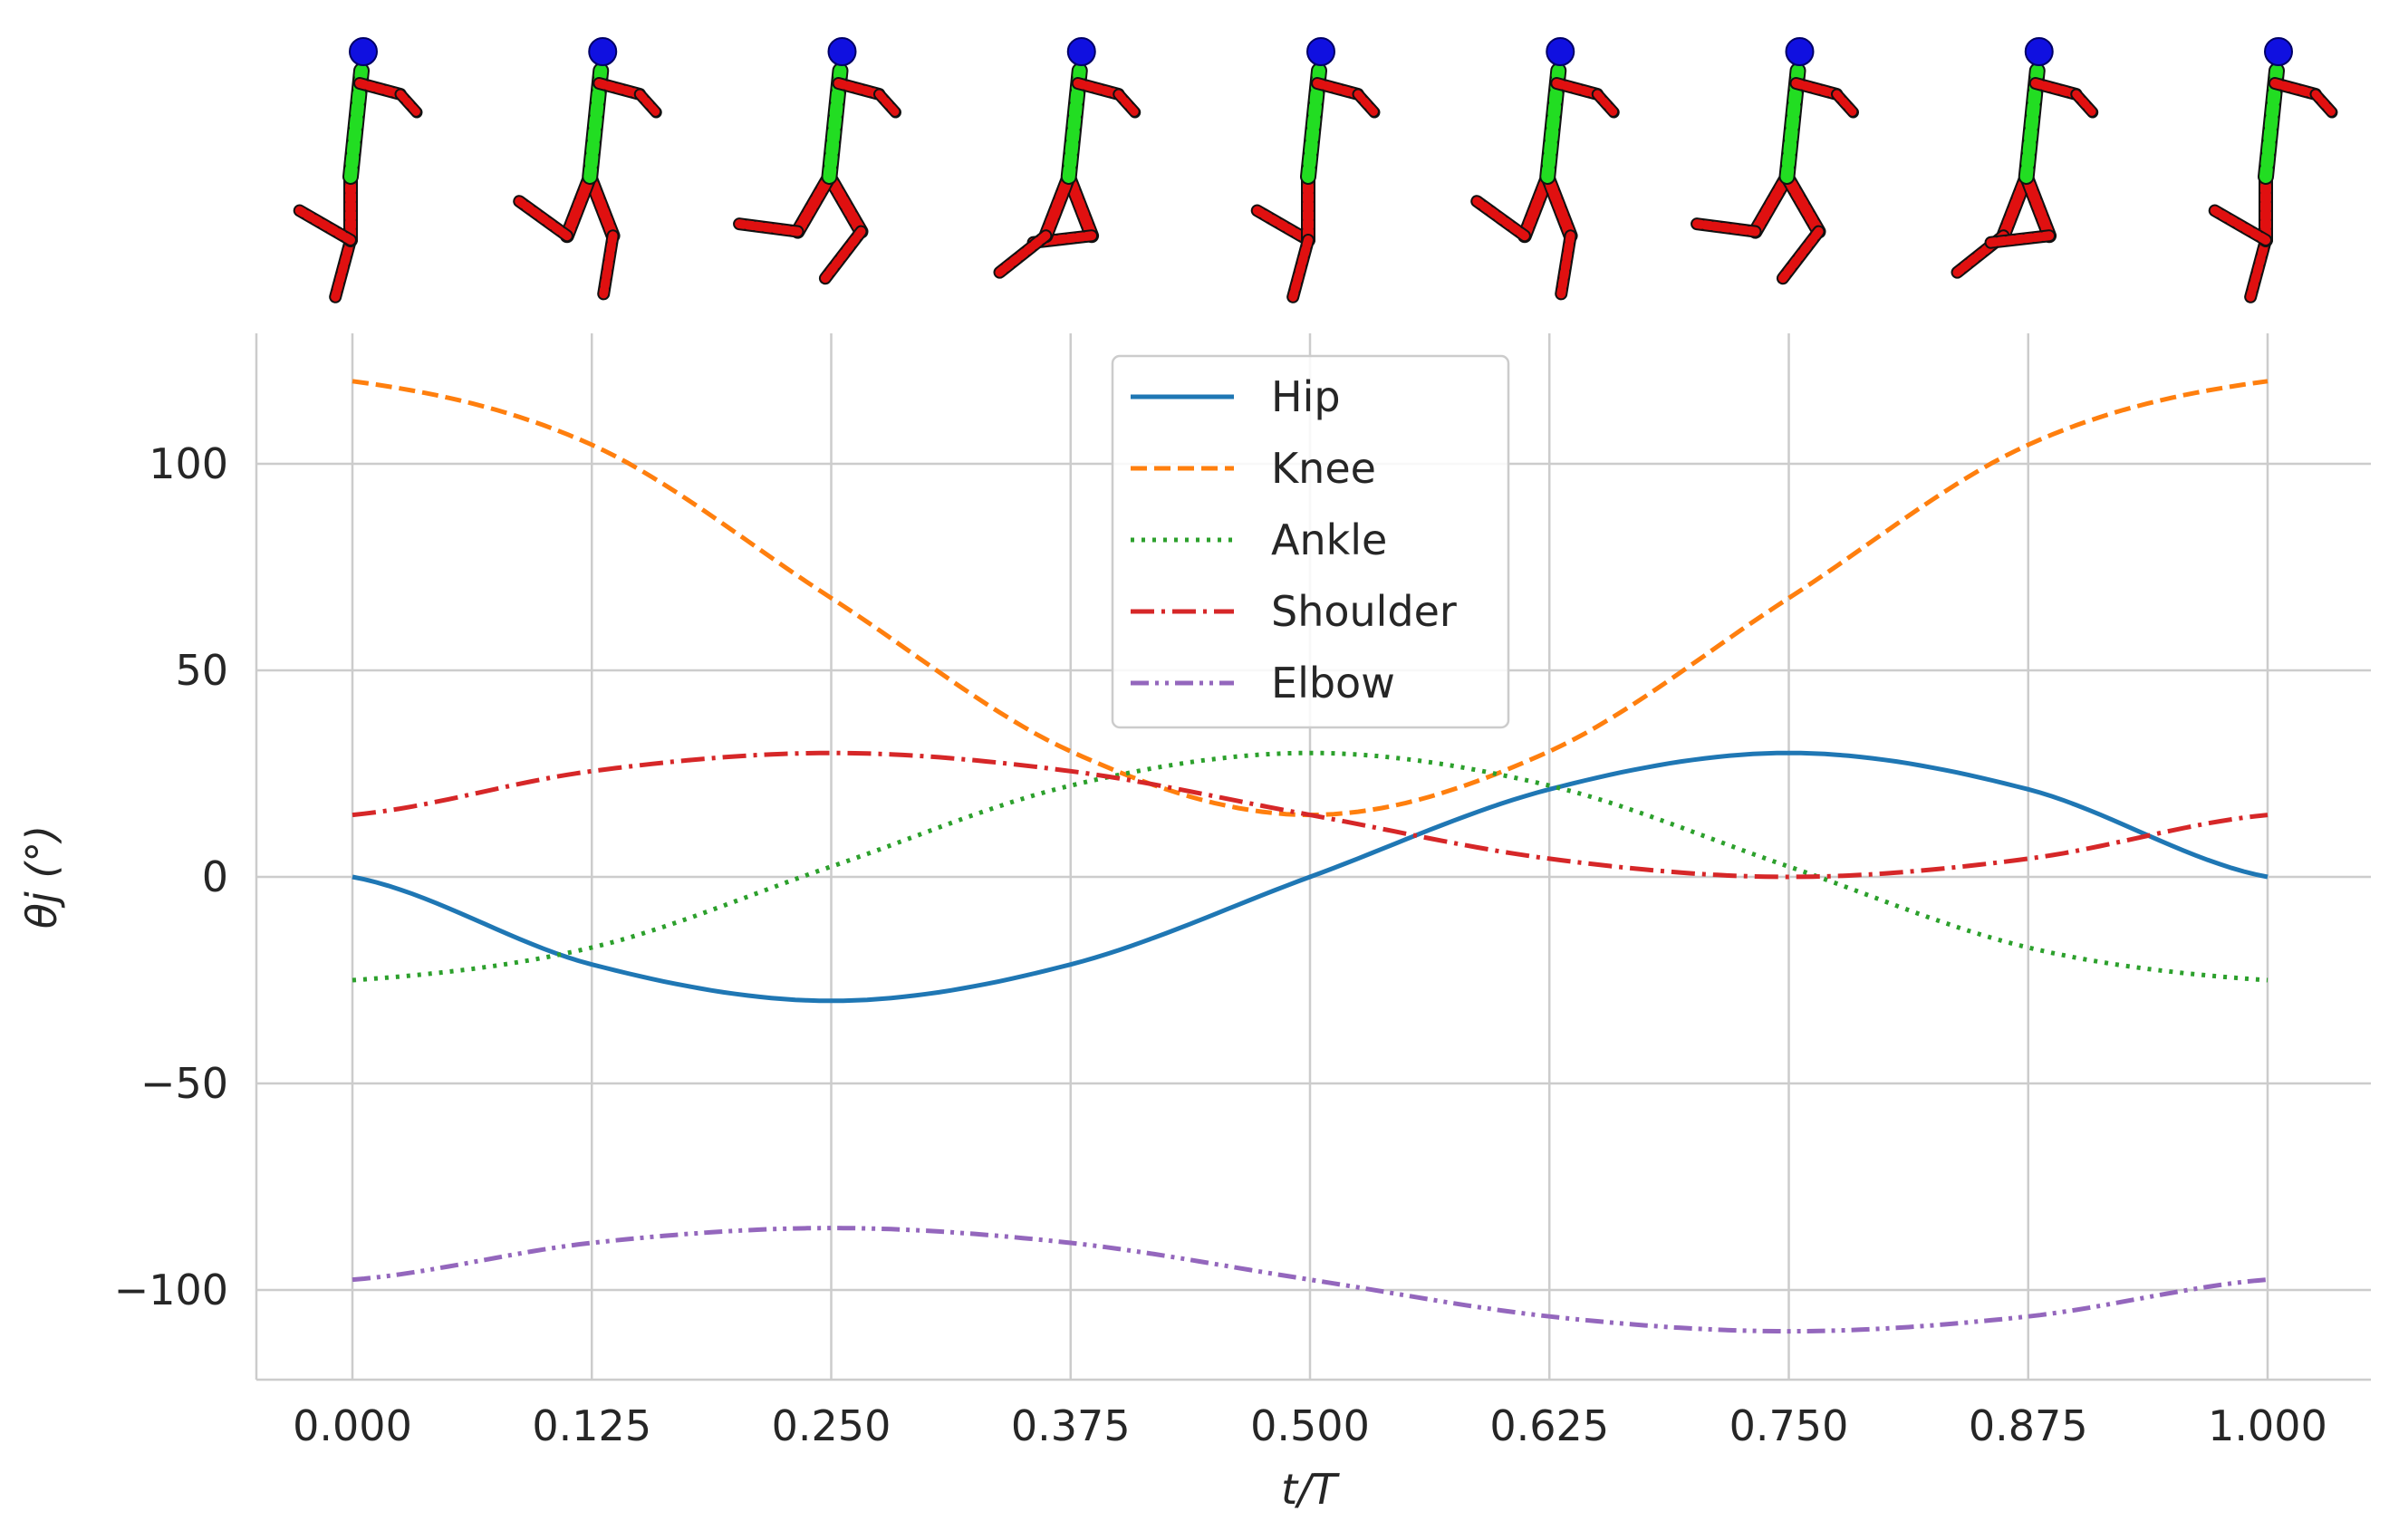 Image resolution: width=2389 pixels, height=1540 pixels. I want to click on y-tick-label: −100, so click(171, 1290).